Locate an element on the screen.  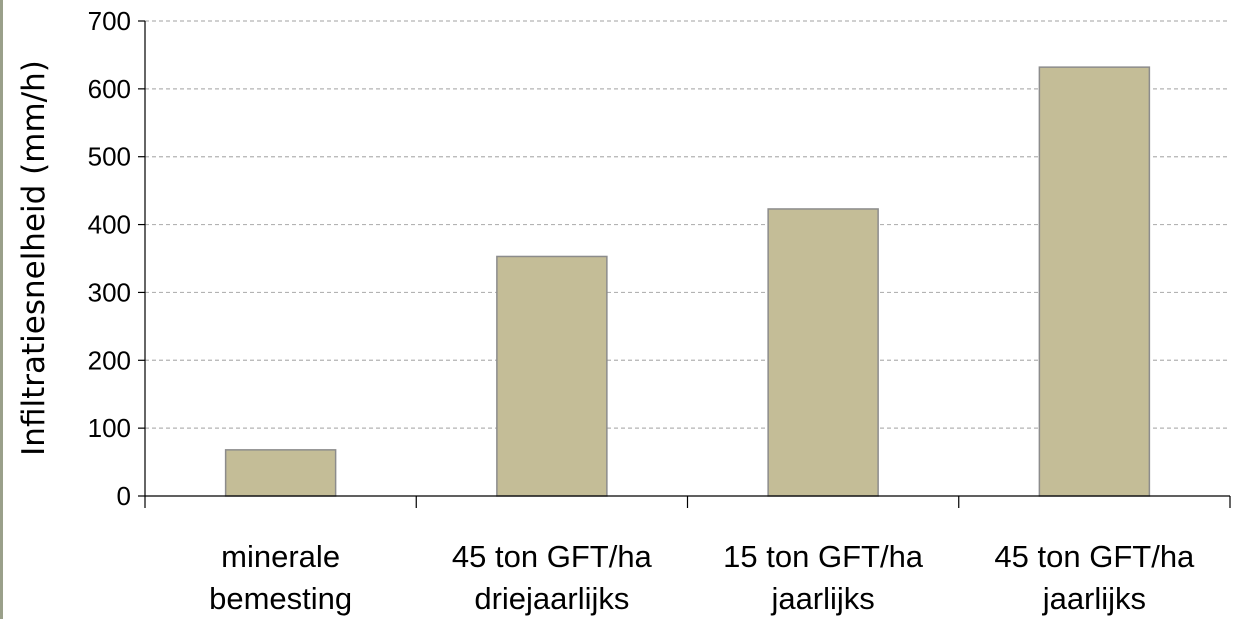
y-tick-label: 400 is located at coordinates (109, 225).